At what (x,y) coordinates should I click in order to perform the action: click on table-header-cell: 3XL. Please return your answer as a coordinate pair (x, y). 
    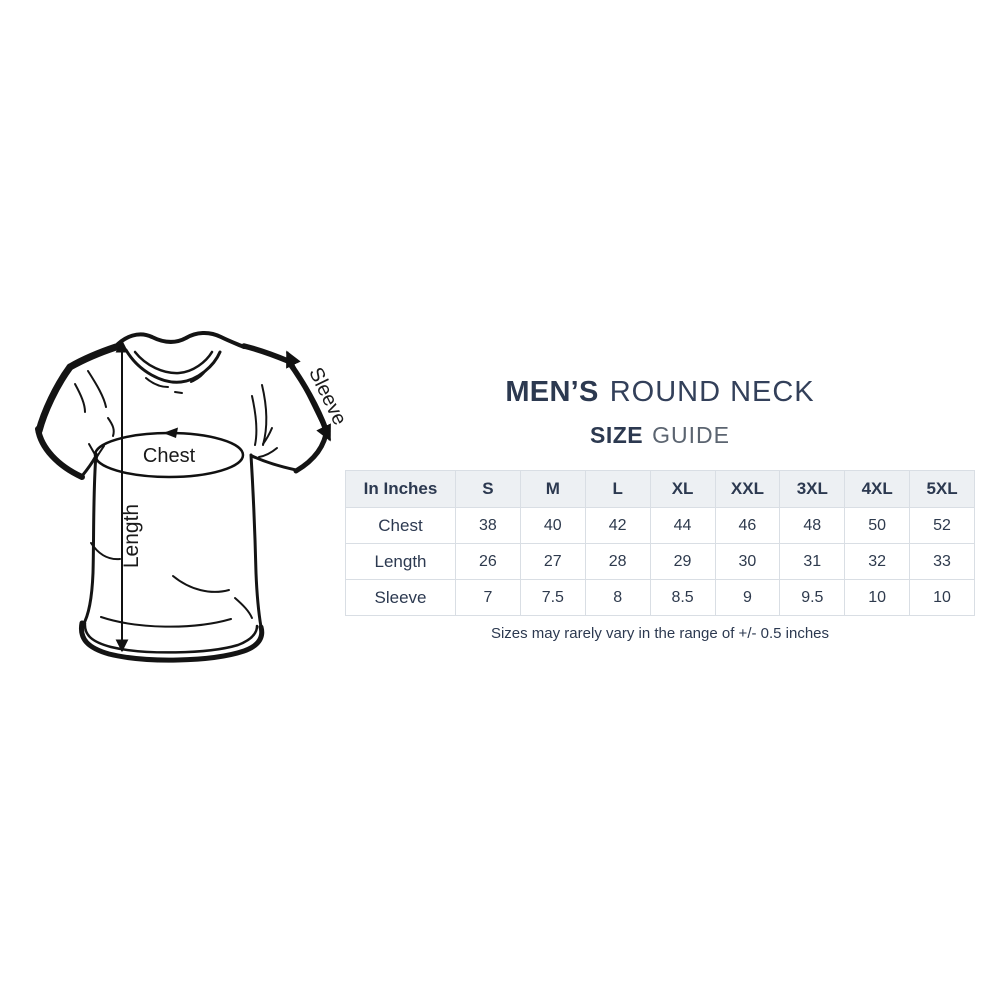
    Looking at the image, I should click on (812, 489).